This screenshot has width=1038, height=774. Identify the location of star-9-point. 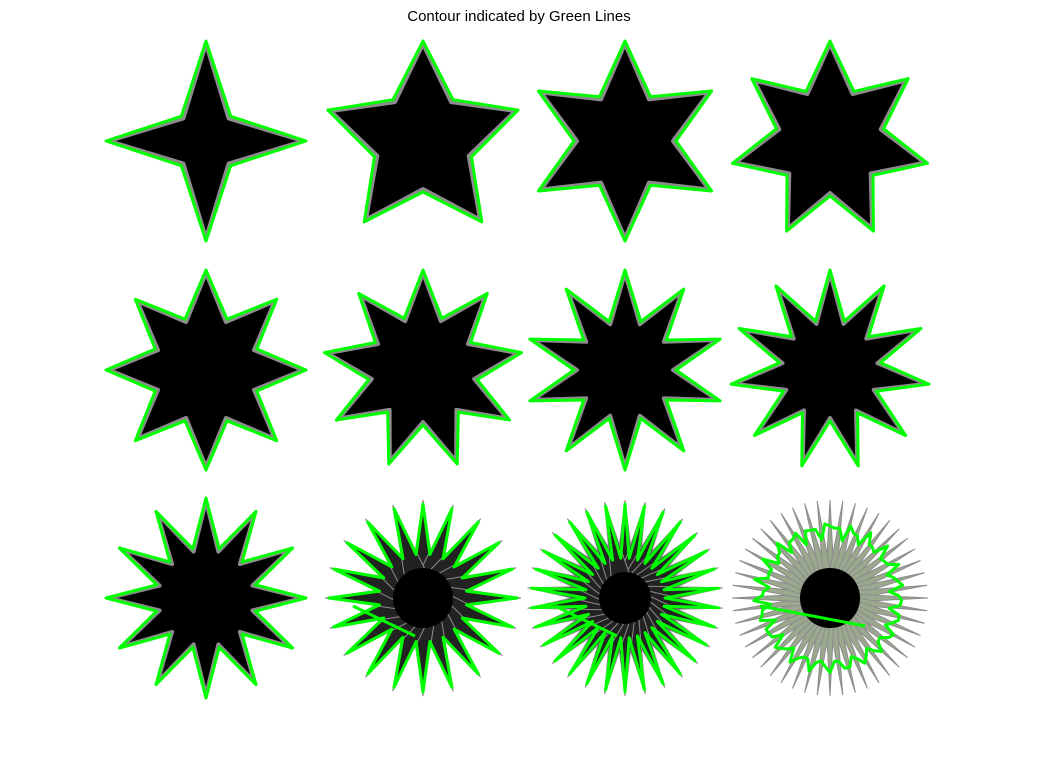
(423, 367).